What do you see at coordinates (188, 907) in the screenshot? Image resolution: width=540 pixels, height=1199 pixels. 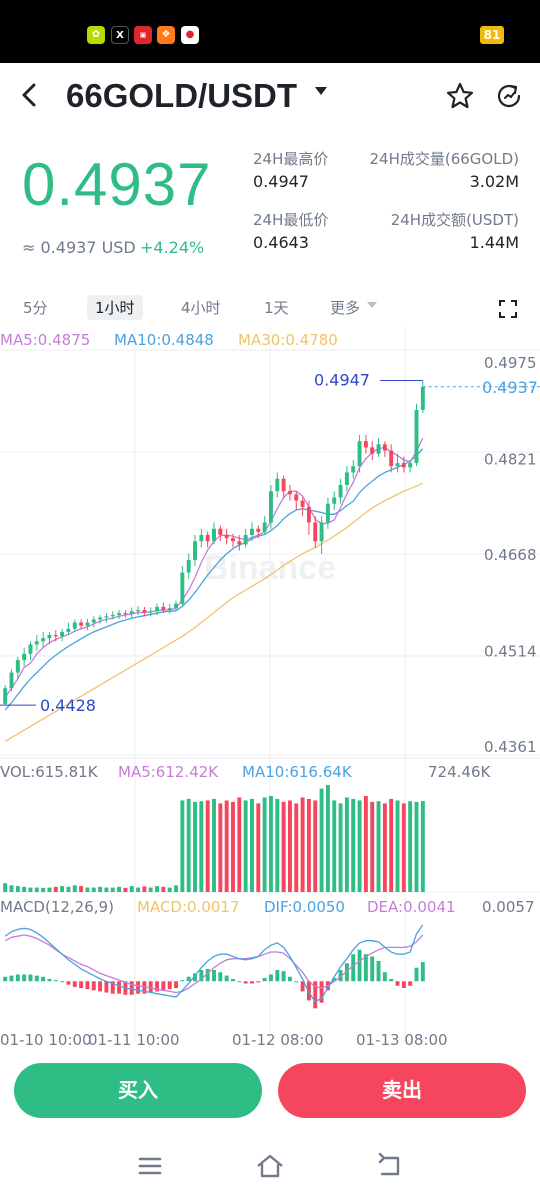 I see `macd-value-legend: MACD:0.0017` at bounding box center [188, 907].